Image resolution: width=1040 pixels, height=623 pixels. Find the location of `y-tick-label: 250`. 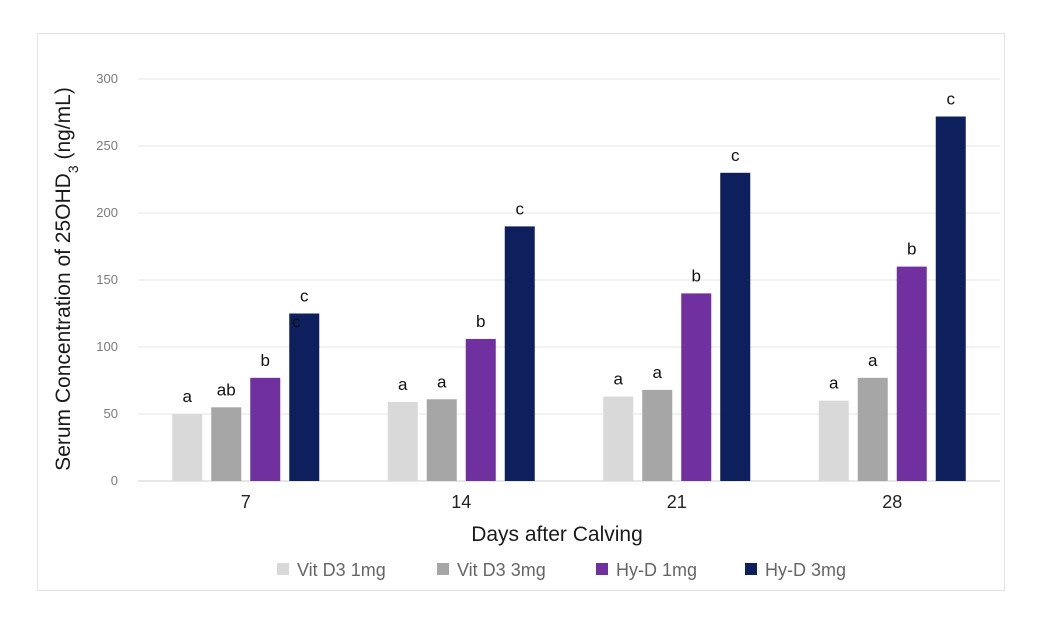

y-tick-label: 250 is located at coordinates (107, 145).